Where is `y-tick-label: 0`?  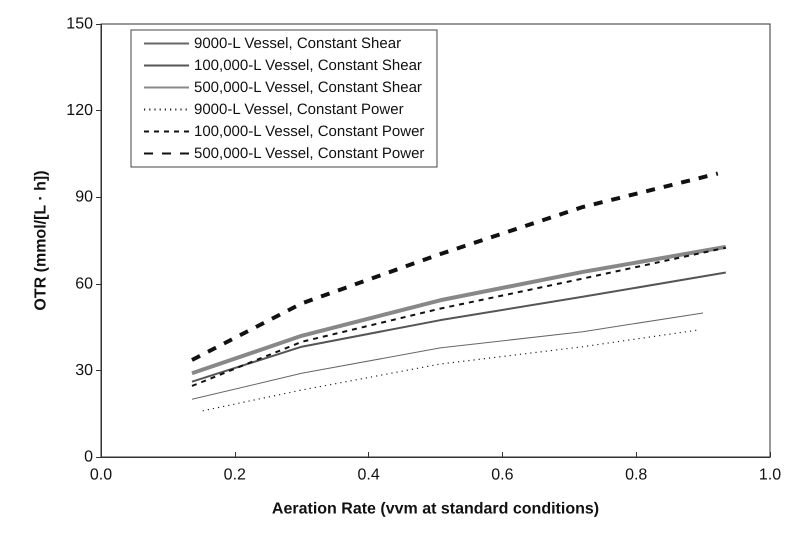 y-tick-label: 0 is located at coordinates (89, 457).